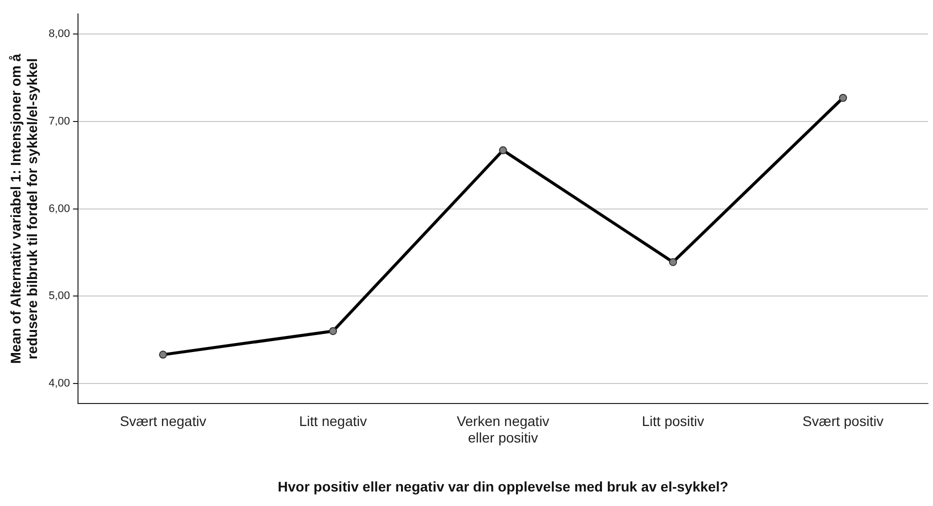 This screenshot has height=506, width=933. What do you see at coordinates (59, 121) in the screenshot?
I see `y-tick-label: 7,00` at bounding box center [59, 121].